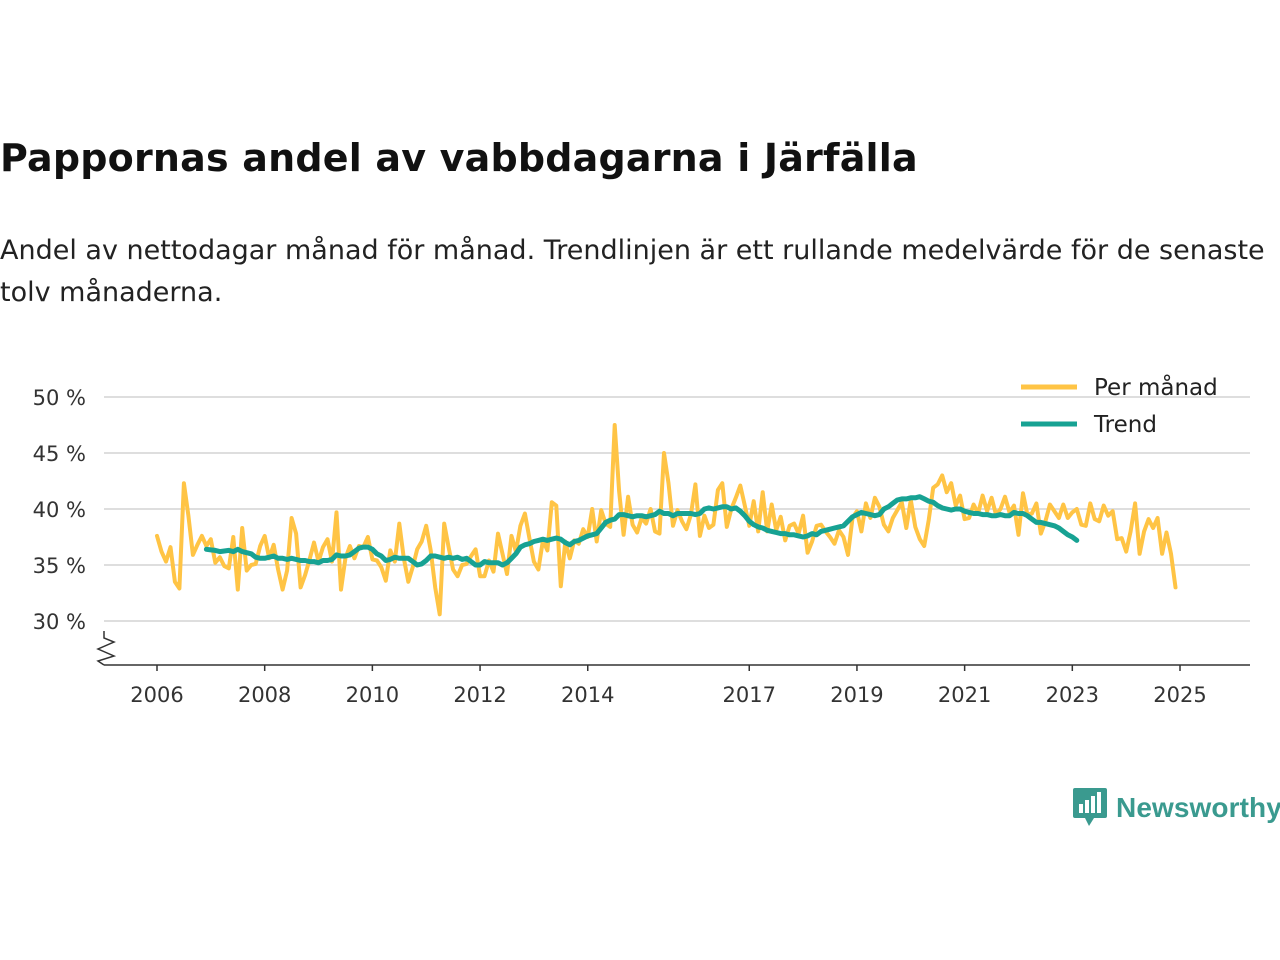  What do you see at coordinates (749, 695) in the screenshot?
I see `x-tick-label-2017: 2017` at bounding box center [749, 695].